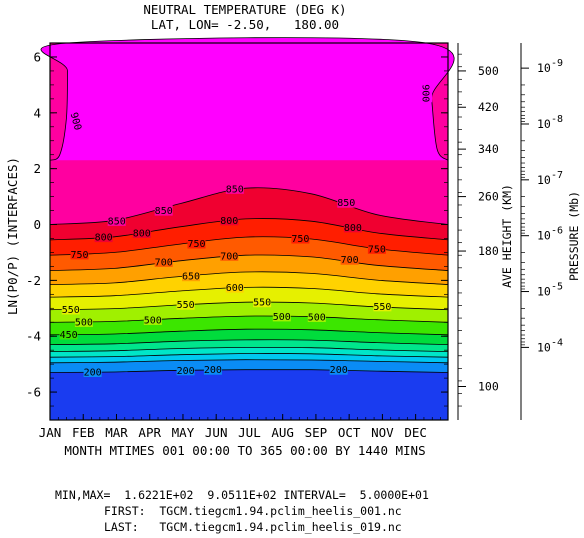  What do you see at coordinates (488, 107) in the screenshot?
I see `height-tick-label: 420` at bounding box center [488, 107].